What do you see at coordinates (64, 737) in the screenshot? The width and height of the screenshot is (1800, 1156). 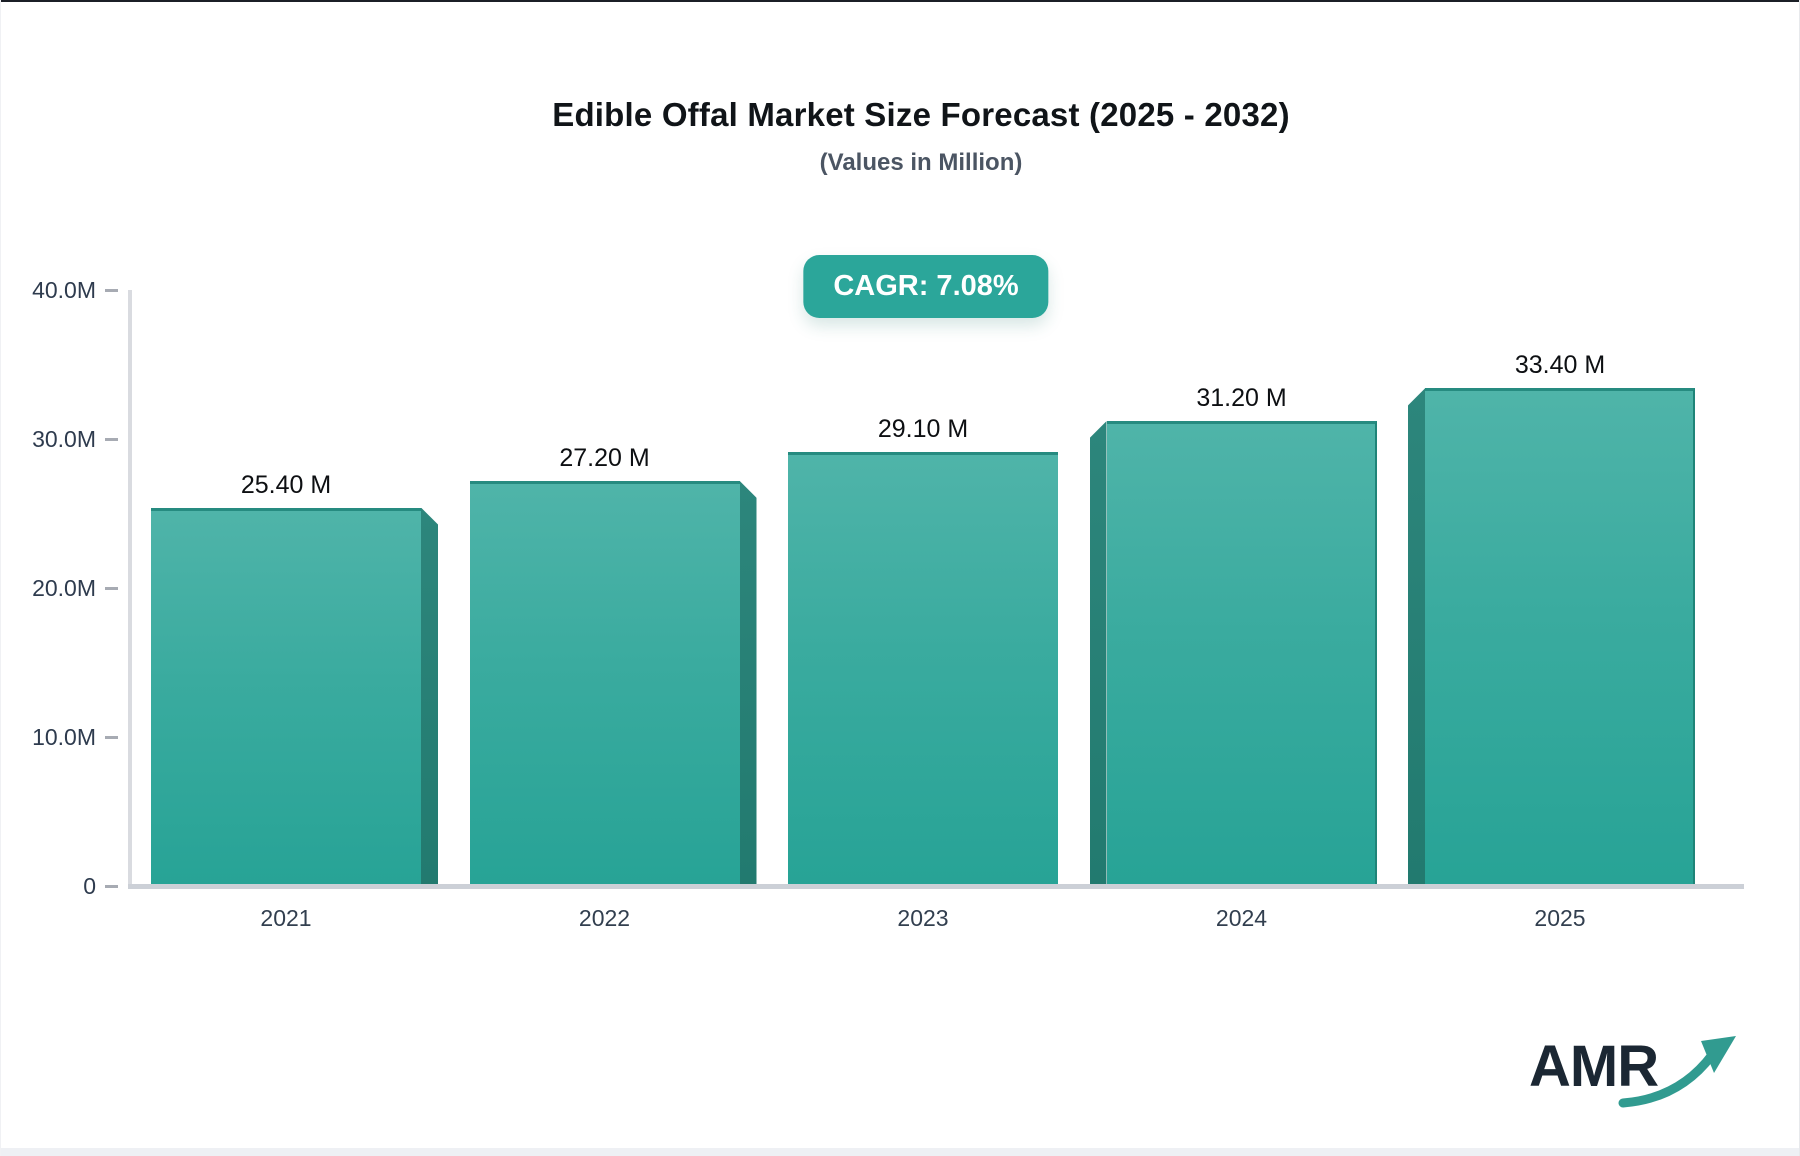 I see `y-tick-label: 10.0M` at bounding box center [64, 737].